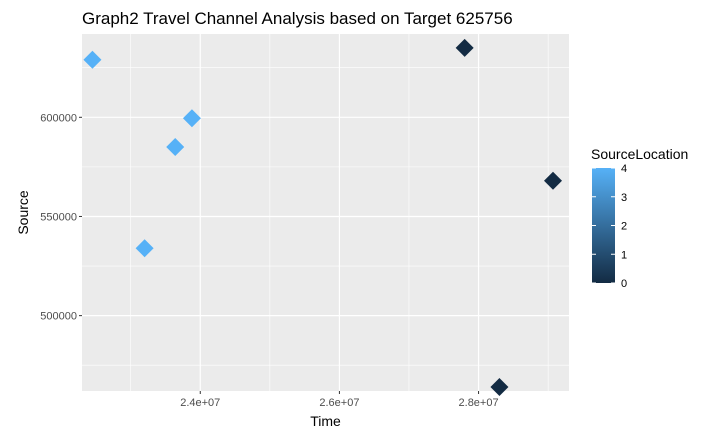 The width and height of the screenshot is (706, 443). I want to click on y-tick-label: 550000, so click(58, 217).